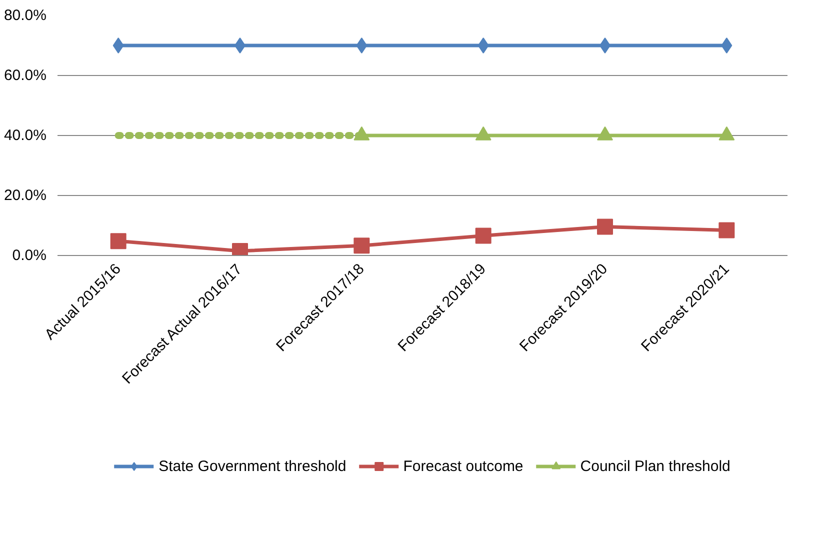 This screenshot has width=839, height=559. What do you see at coordinates (655, 466) in the screenshot?
I see `legend-label: Council Plan threshold` at bounding box center [655, 466].